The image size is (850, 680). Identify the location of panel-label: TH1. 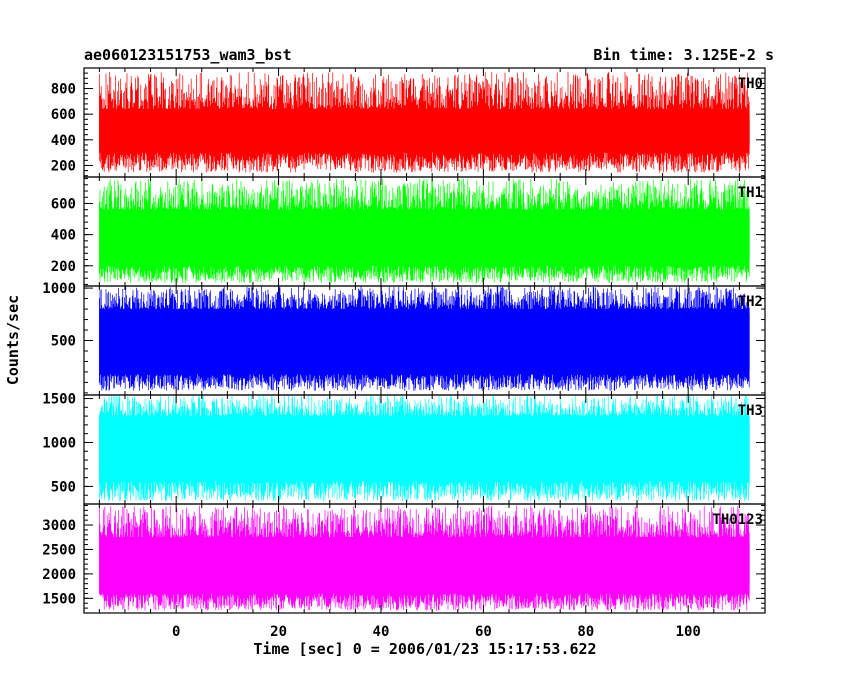
(750, 193).